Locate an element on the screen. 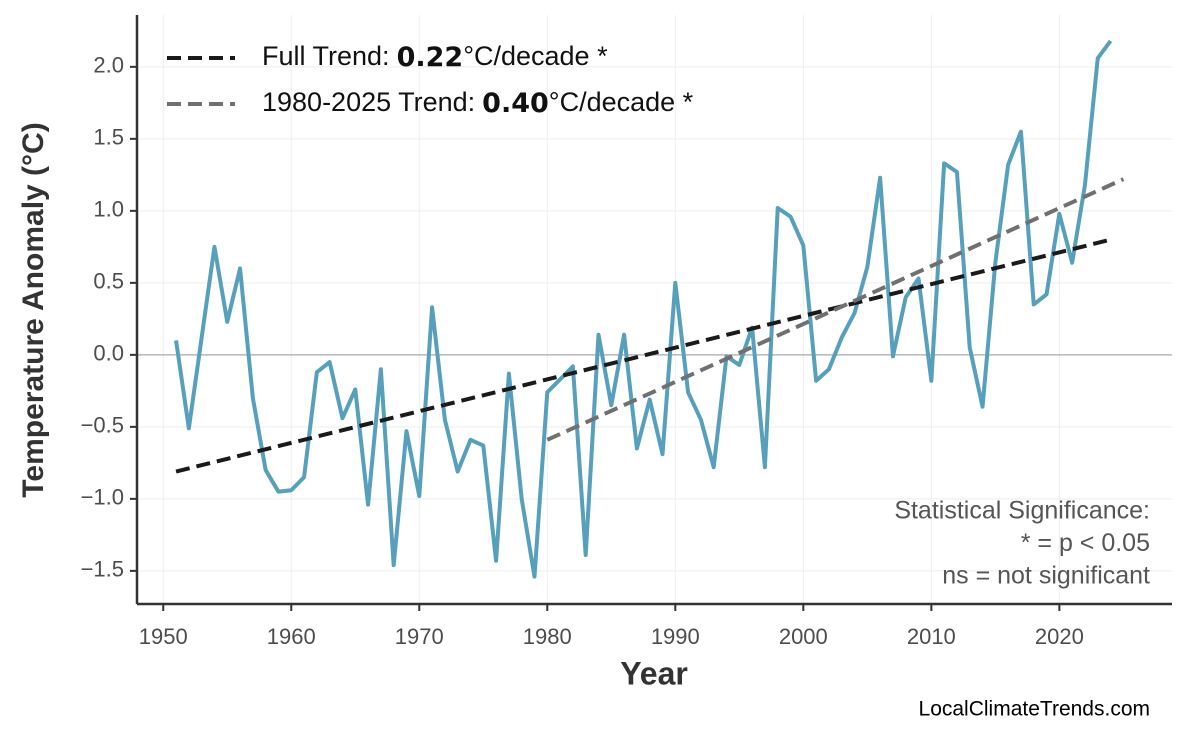 The image size is (1186, 737). x-tick-label: 2020 is located at coordinates (1059, 636).